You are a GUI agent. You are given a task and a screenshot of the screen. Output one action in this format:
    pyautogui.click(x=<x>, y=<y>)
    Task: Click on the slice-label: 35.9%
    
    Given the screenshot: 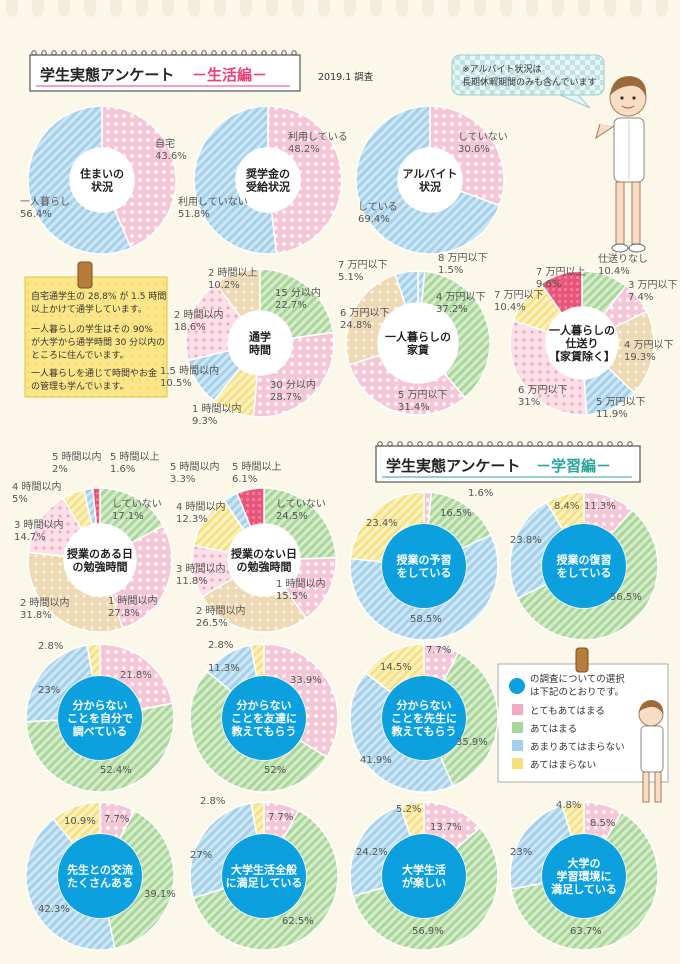 What is the action you would take?
    pyautogui.click(x=472, y=742)
    